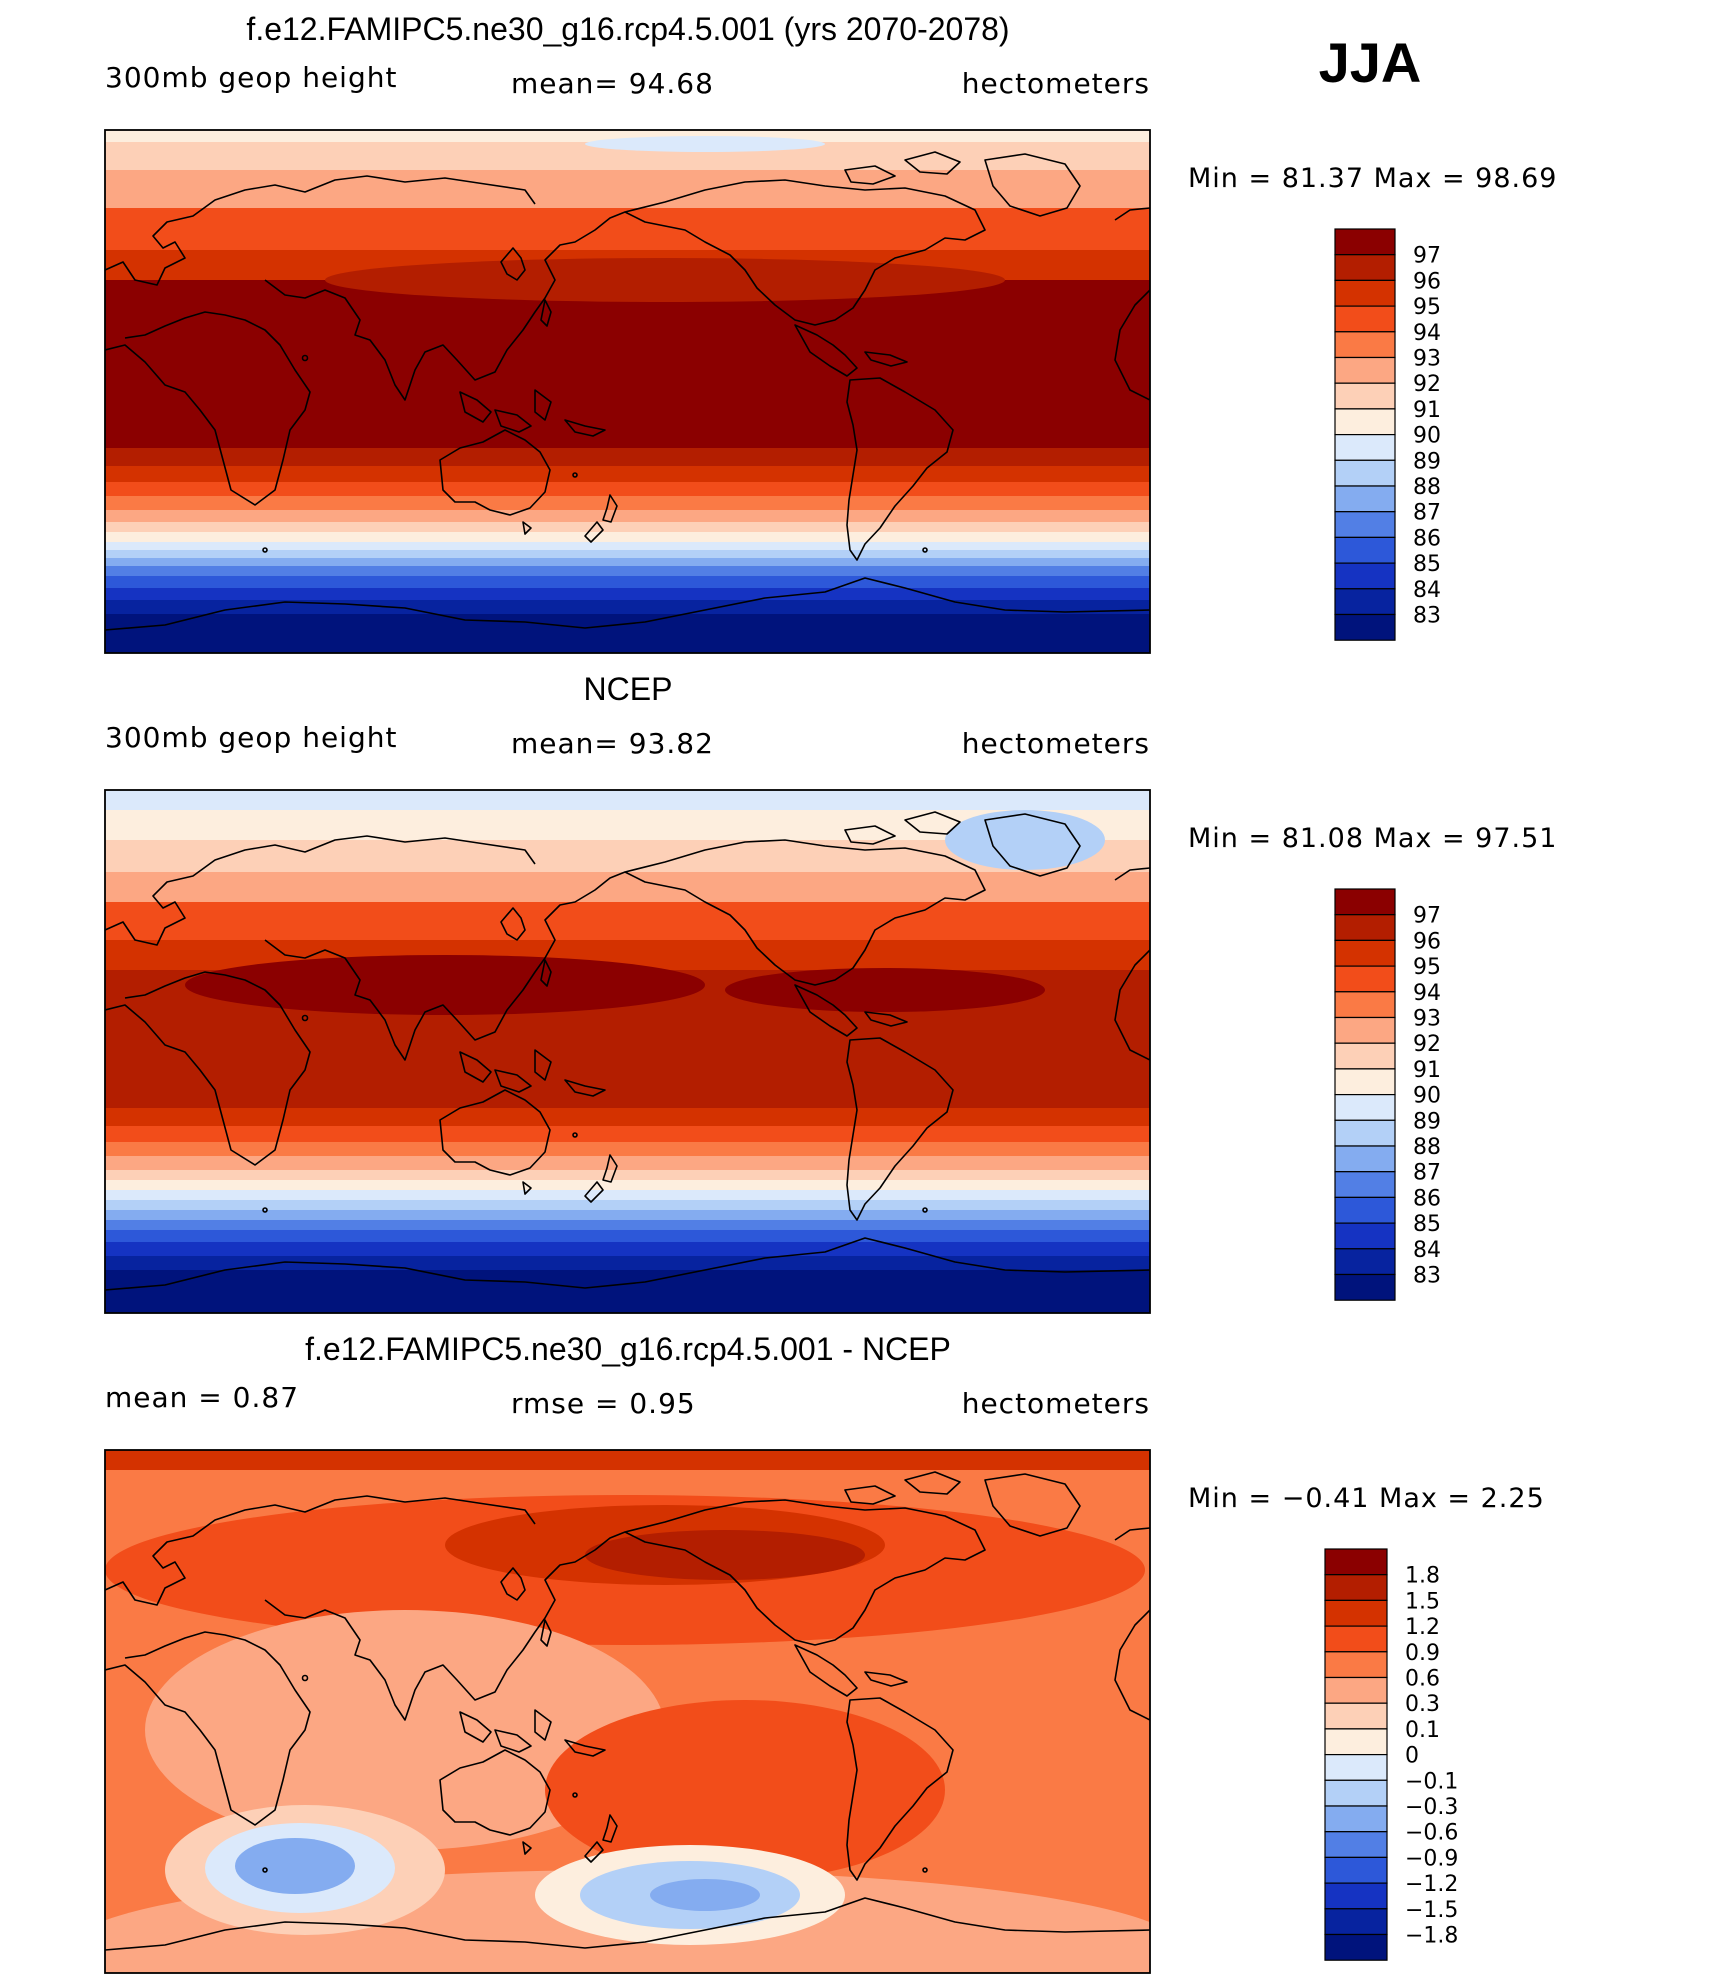 This screenshot has width=1710, height=1974. What do you see at coordinates (1427, 1019) in the screenshot?
I see `colorbar-label: 93` at bounding box center [1427, 1019].